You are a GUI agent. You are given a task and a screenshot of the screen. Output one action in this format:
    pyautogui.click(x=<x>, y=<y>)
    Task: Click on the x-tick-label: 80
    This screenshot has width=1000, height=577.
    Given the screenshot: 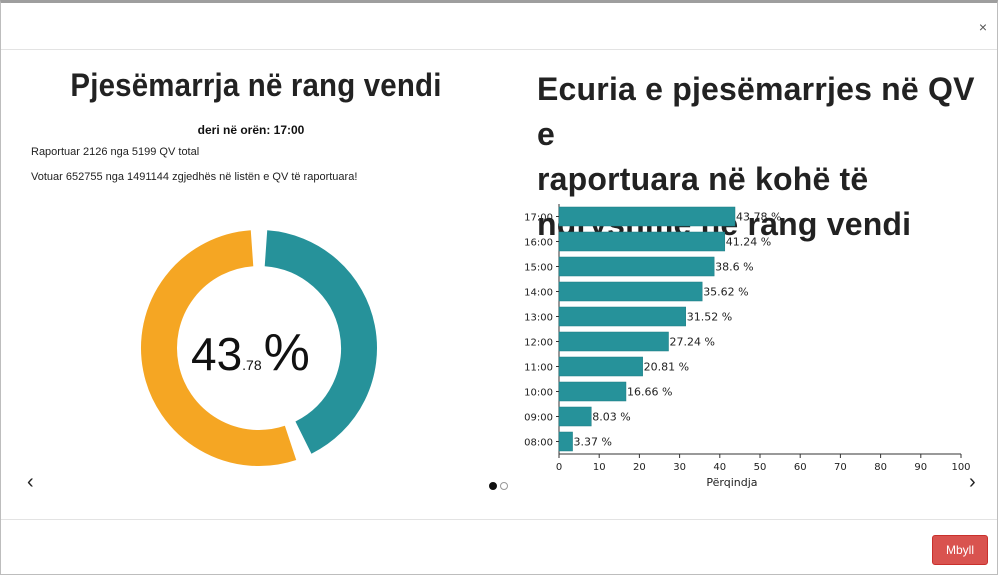 What is the action you would take?
    pyautogui.click(x=880, y=467)
    